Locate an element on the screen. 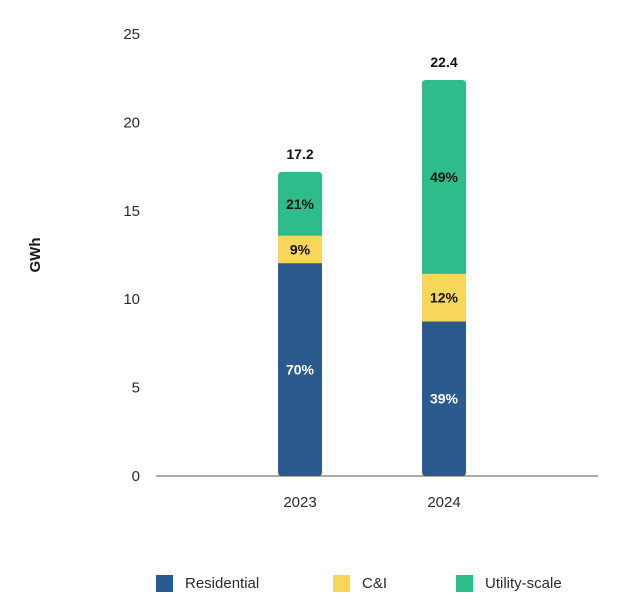 The image size is (623, 605). y-tick-label: 5 is located at coordinates (136, 388).